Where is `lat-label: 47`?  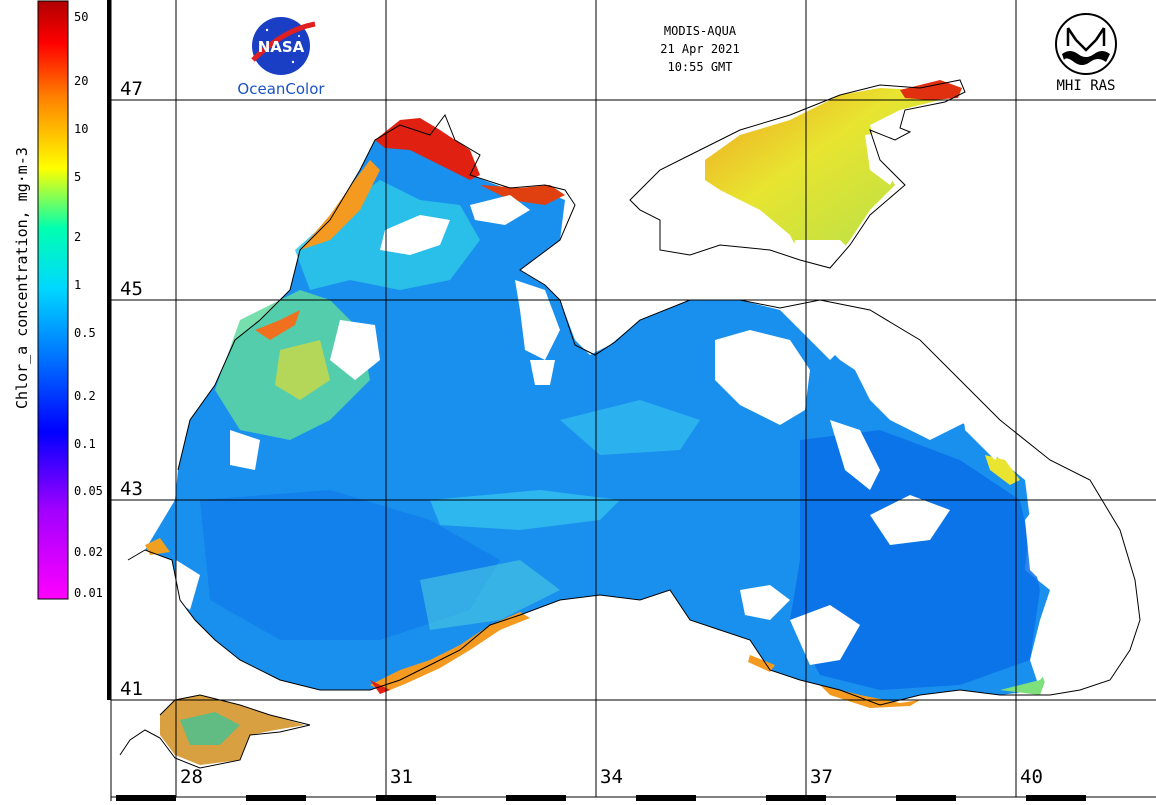 lat-label: 47 is located at coordinates (131, 89).